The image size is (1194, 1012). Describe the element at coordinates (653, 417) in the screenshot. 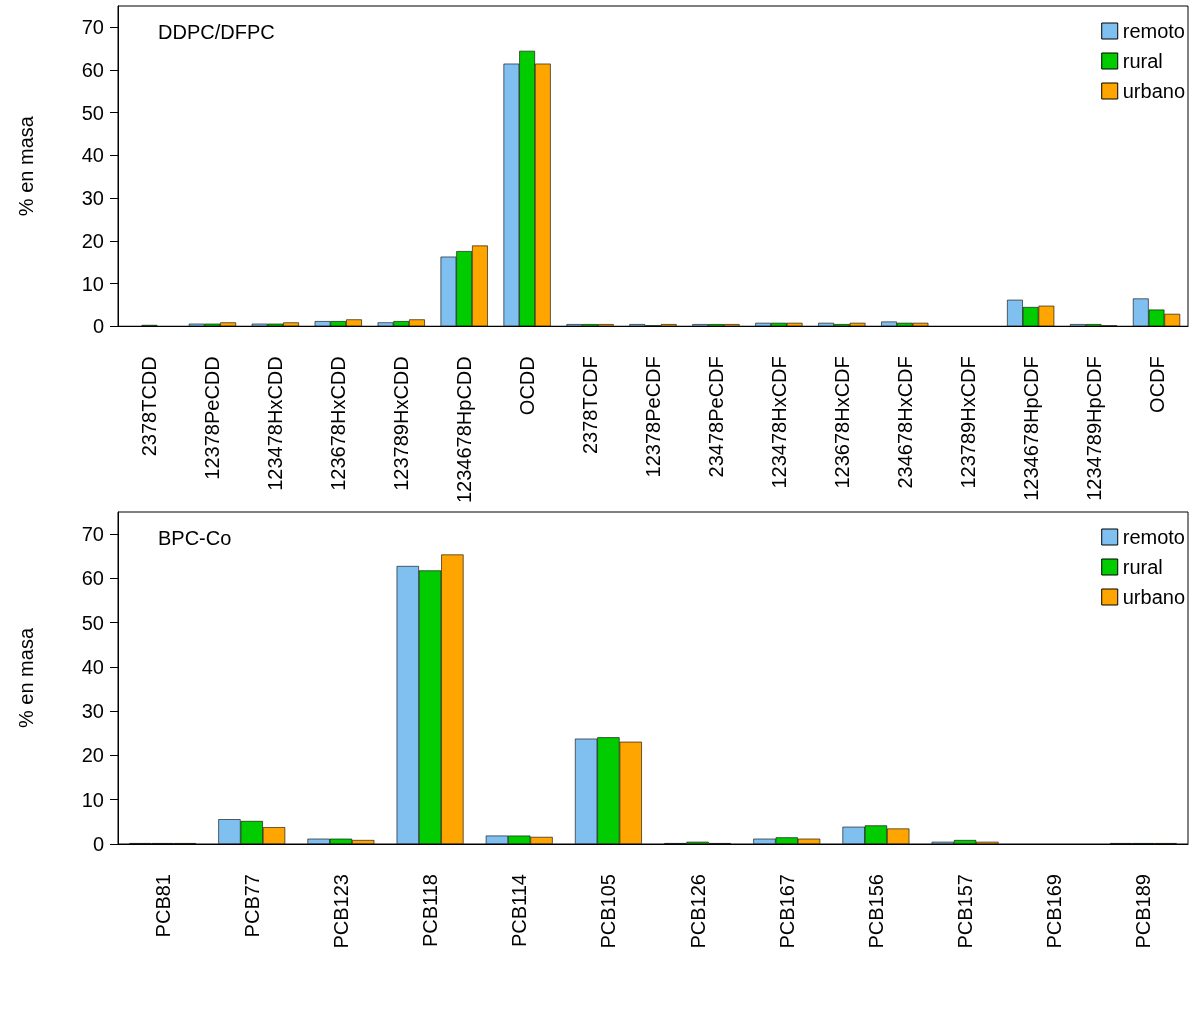

I see `x-tick-label: 12378PeCDF` at that location.